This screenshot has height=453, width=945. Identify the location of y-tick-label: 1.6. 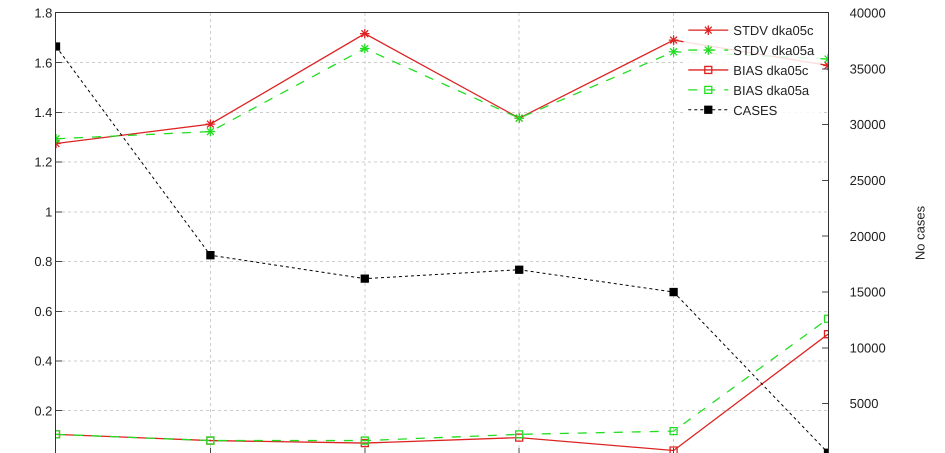
(43, 62).